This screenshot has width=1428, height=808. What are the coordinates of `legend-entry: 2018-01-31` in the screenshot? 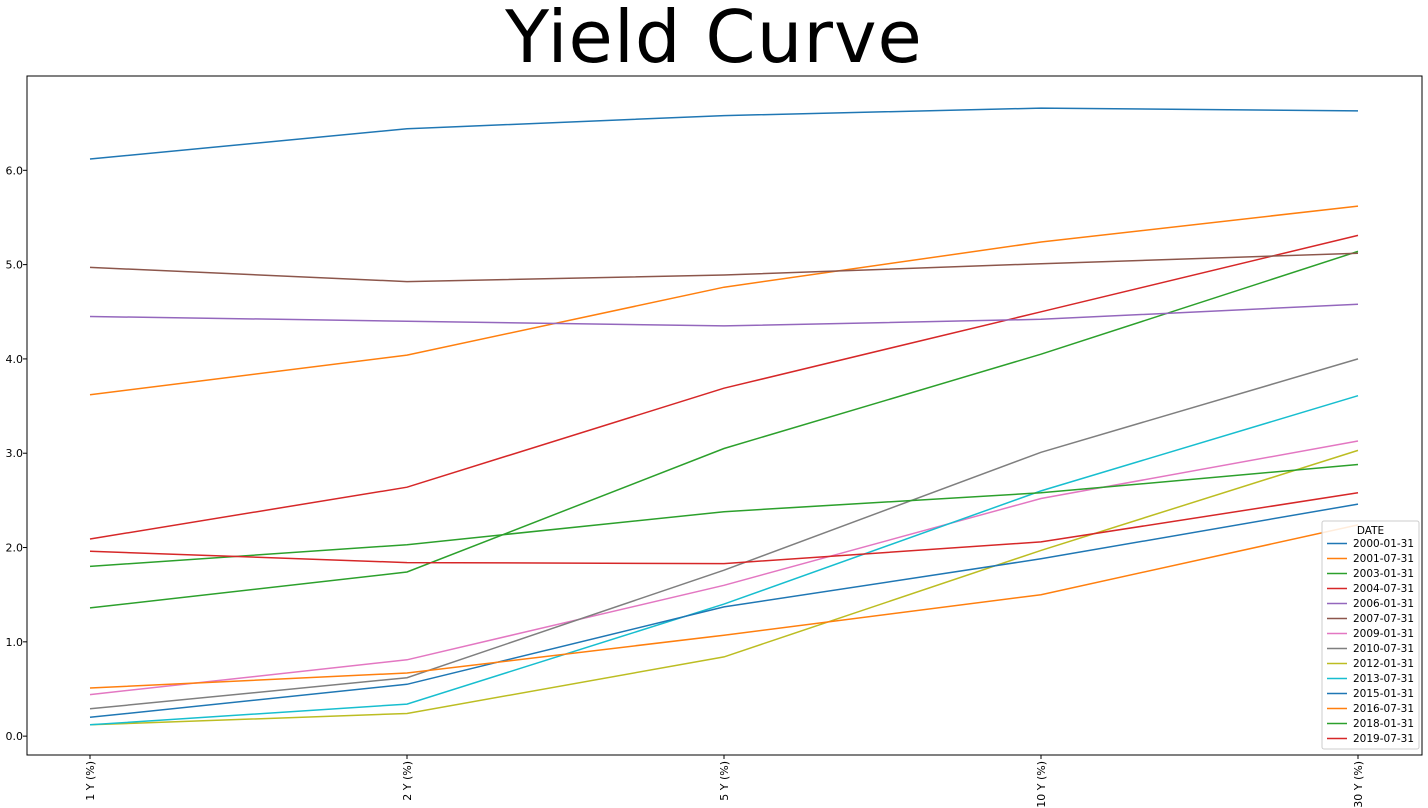 It's located at (1383, 724).